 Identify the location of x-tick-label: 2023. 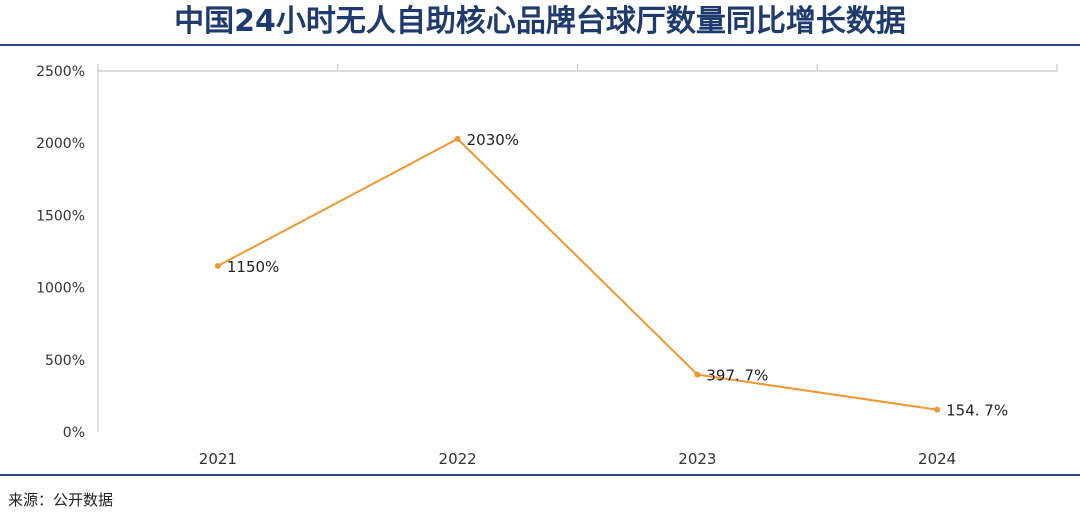
(697, 459).